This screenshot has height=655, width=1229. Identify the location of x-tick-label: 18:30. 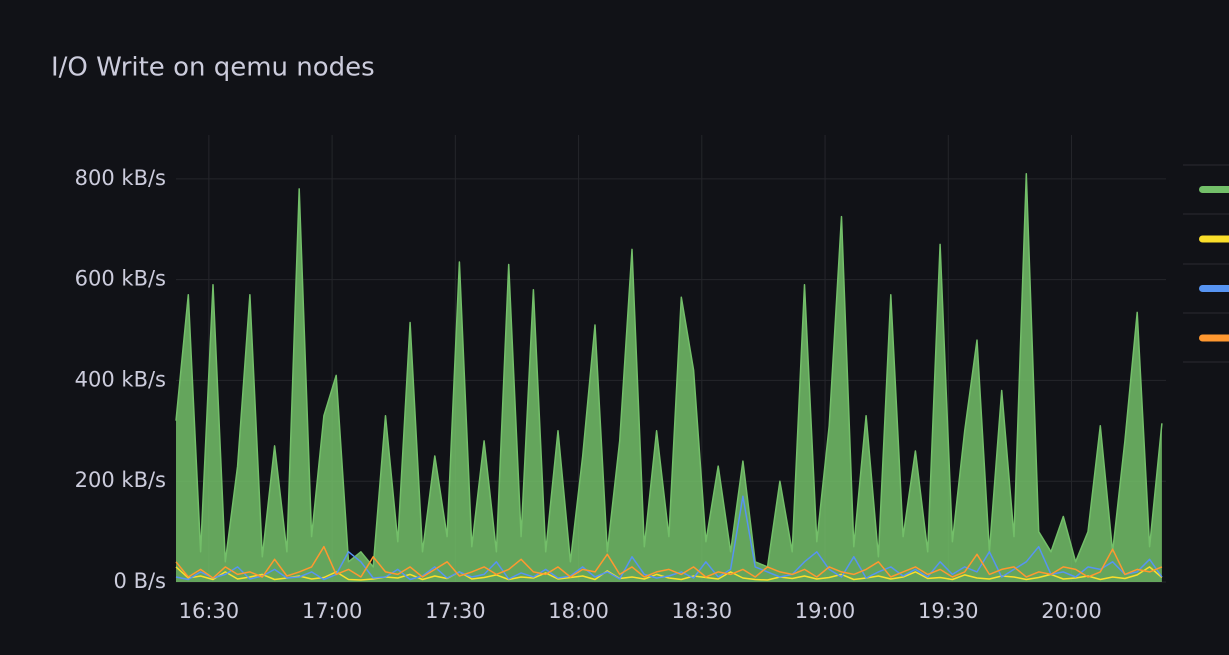
(702, 611).